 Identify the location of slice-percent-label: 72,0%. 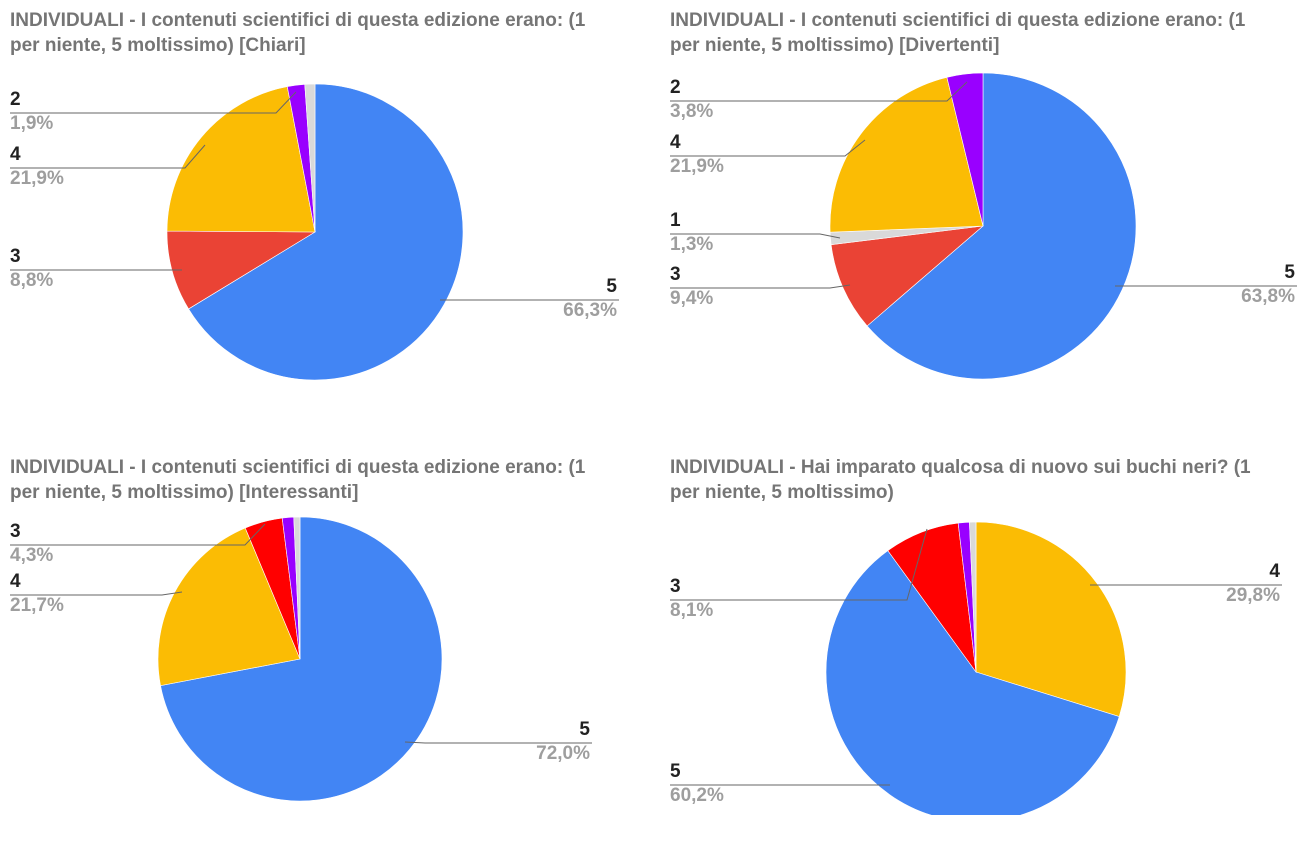
(563, 753).